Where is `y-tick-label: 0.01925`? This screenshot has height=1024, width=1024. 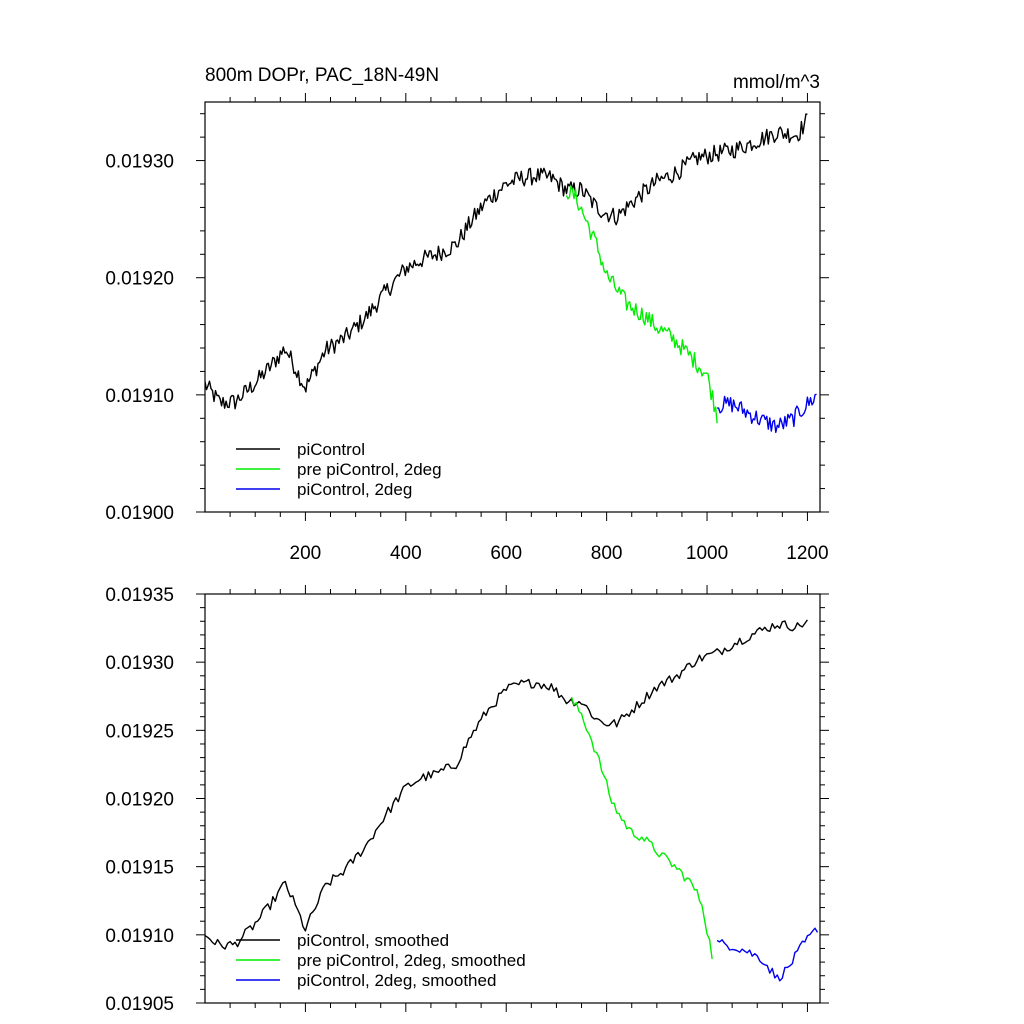
y-tick-label: 0.01925 is located at coordinates (139, 731).